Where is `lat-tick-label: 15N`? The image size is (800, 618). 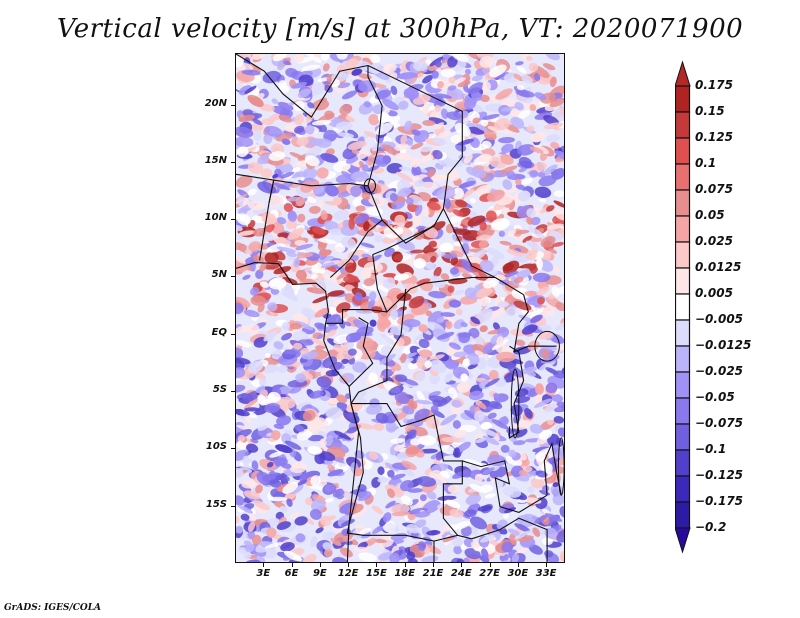
lat-tick-label: 15N is located at coordinates (215, 160).